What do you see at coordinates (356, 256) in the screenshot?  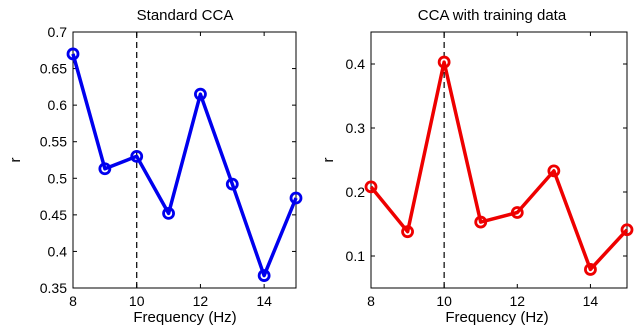 I see `y-tick-label: 0.1` at bounding box center [356, 256].